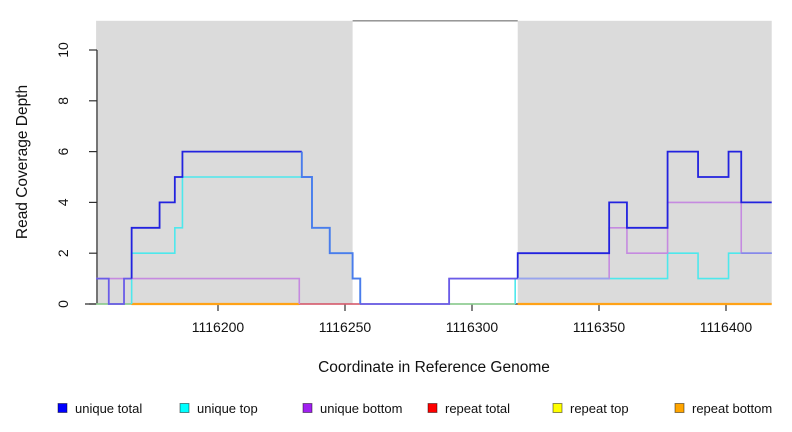 This screenshot has width=792, height=432. Describe the element at coordinates (216, 214) in the screenshot. I see `series-line-blue-dark-ascent` at that location.